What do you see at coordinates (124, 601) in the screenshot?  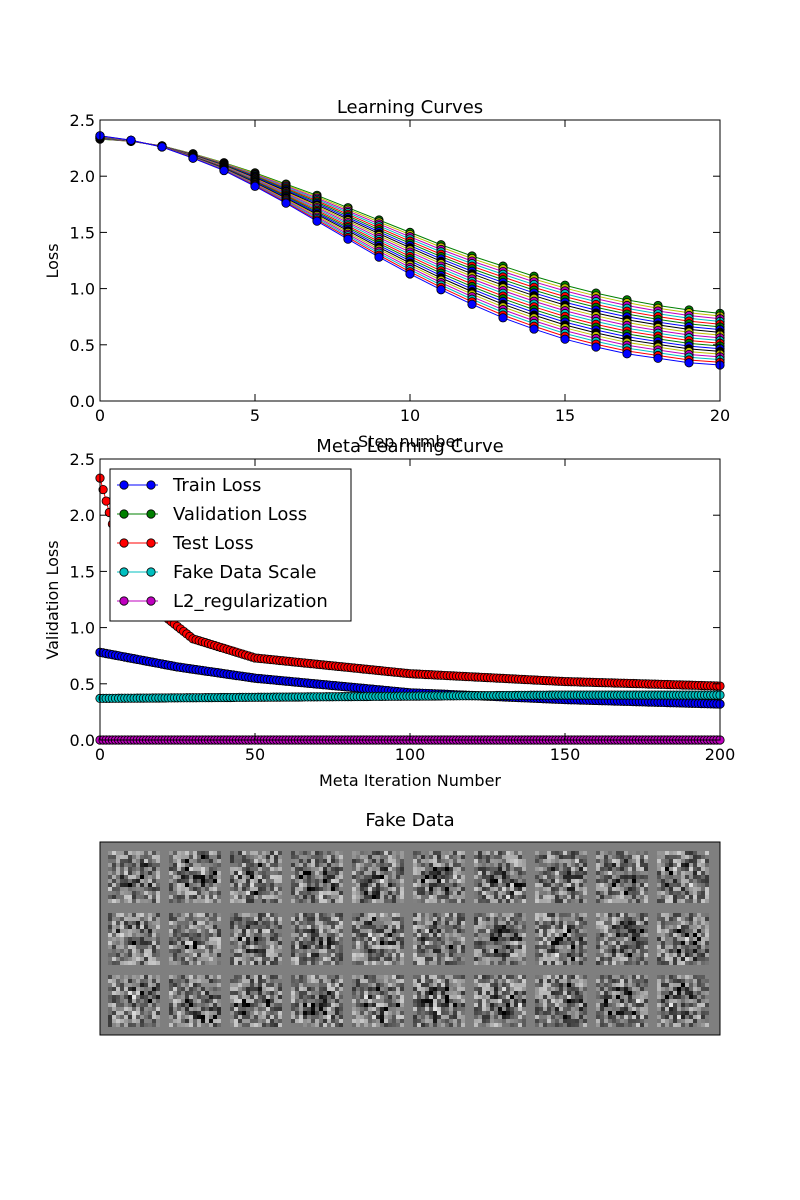 I see `legend-marker` at bounding box center [124, 601].